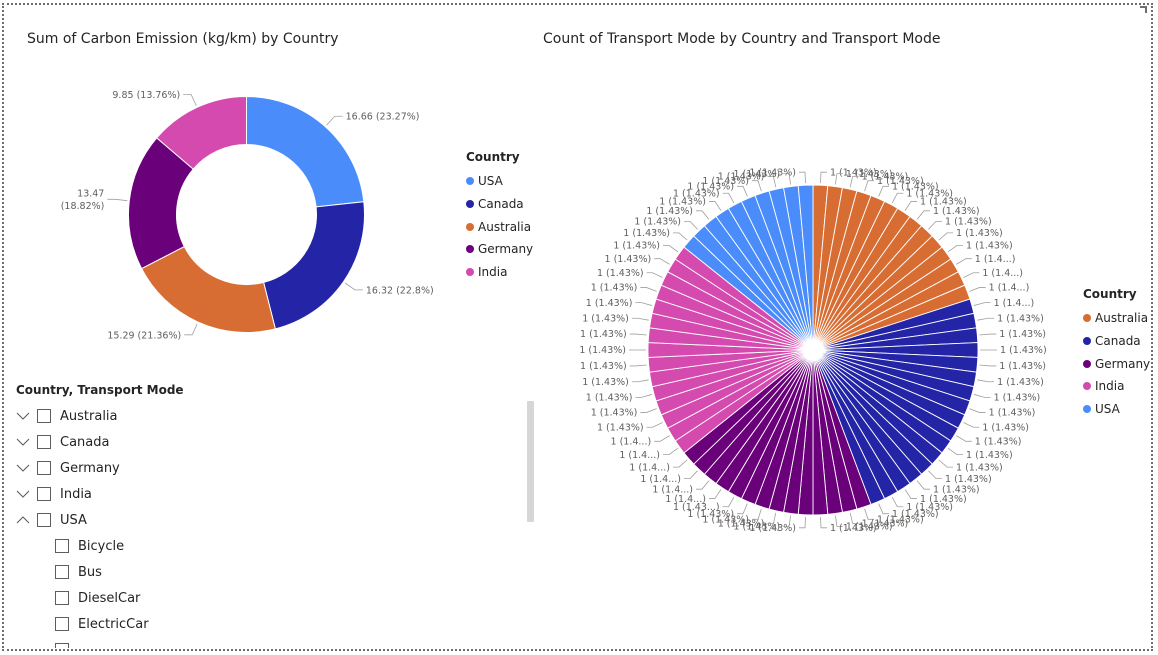 This screenshot has width=1158, height=655. What do you see at coordinates (90, 468) in the screenshot?
I see `slicer-item-label: Germany` at bounding box center [90, 468].